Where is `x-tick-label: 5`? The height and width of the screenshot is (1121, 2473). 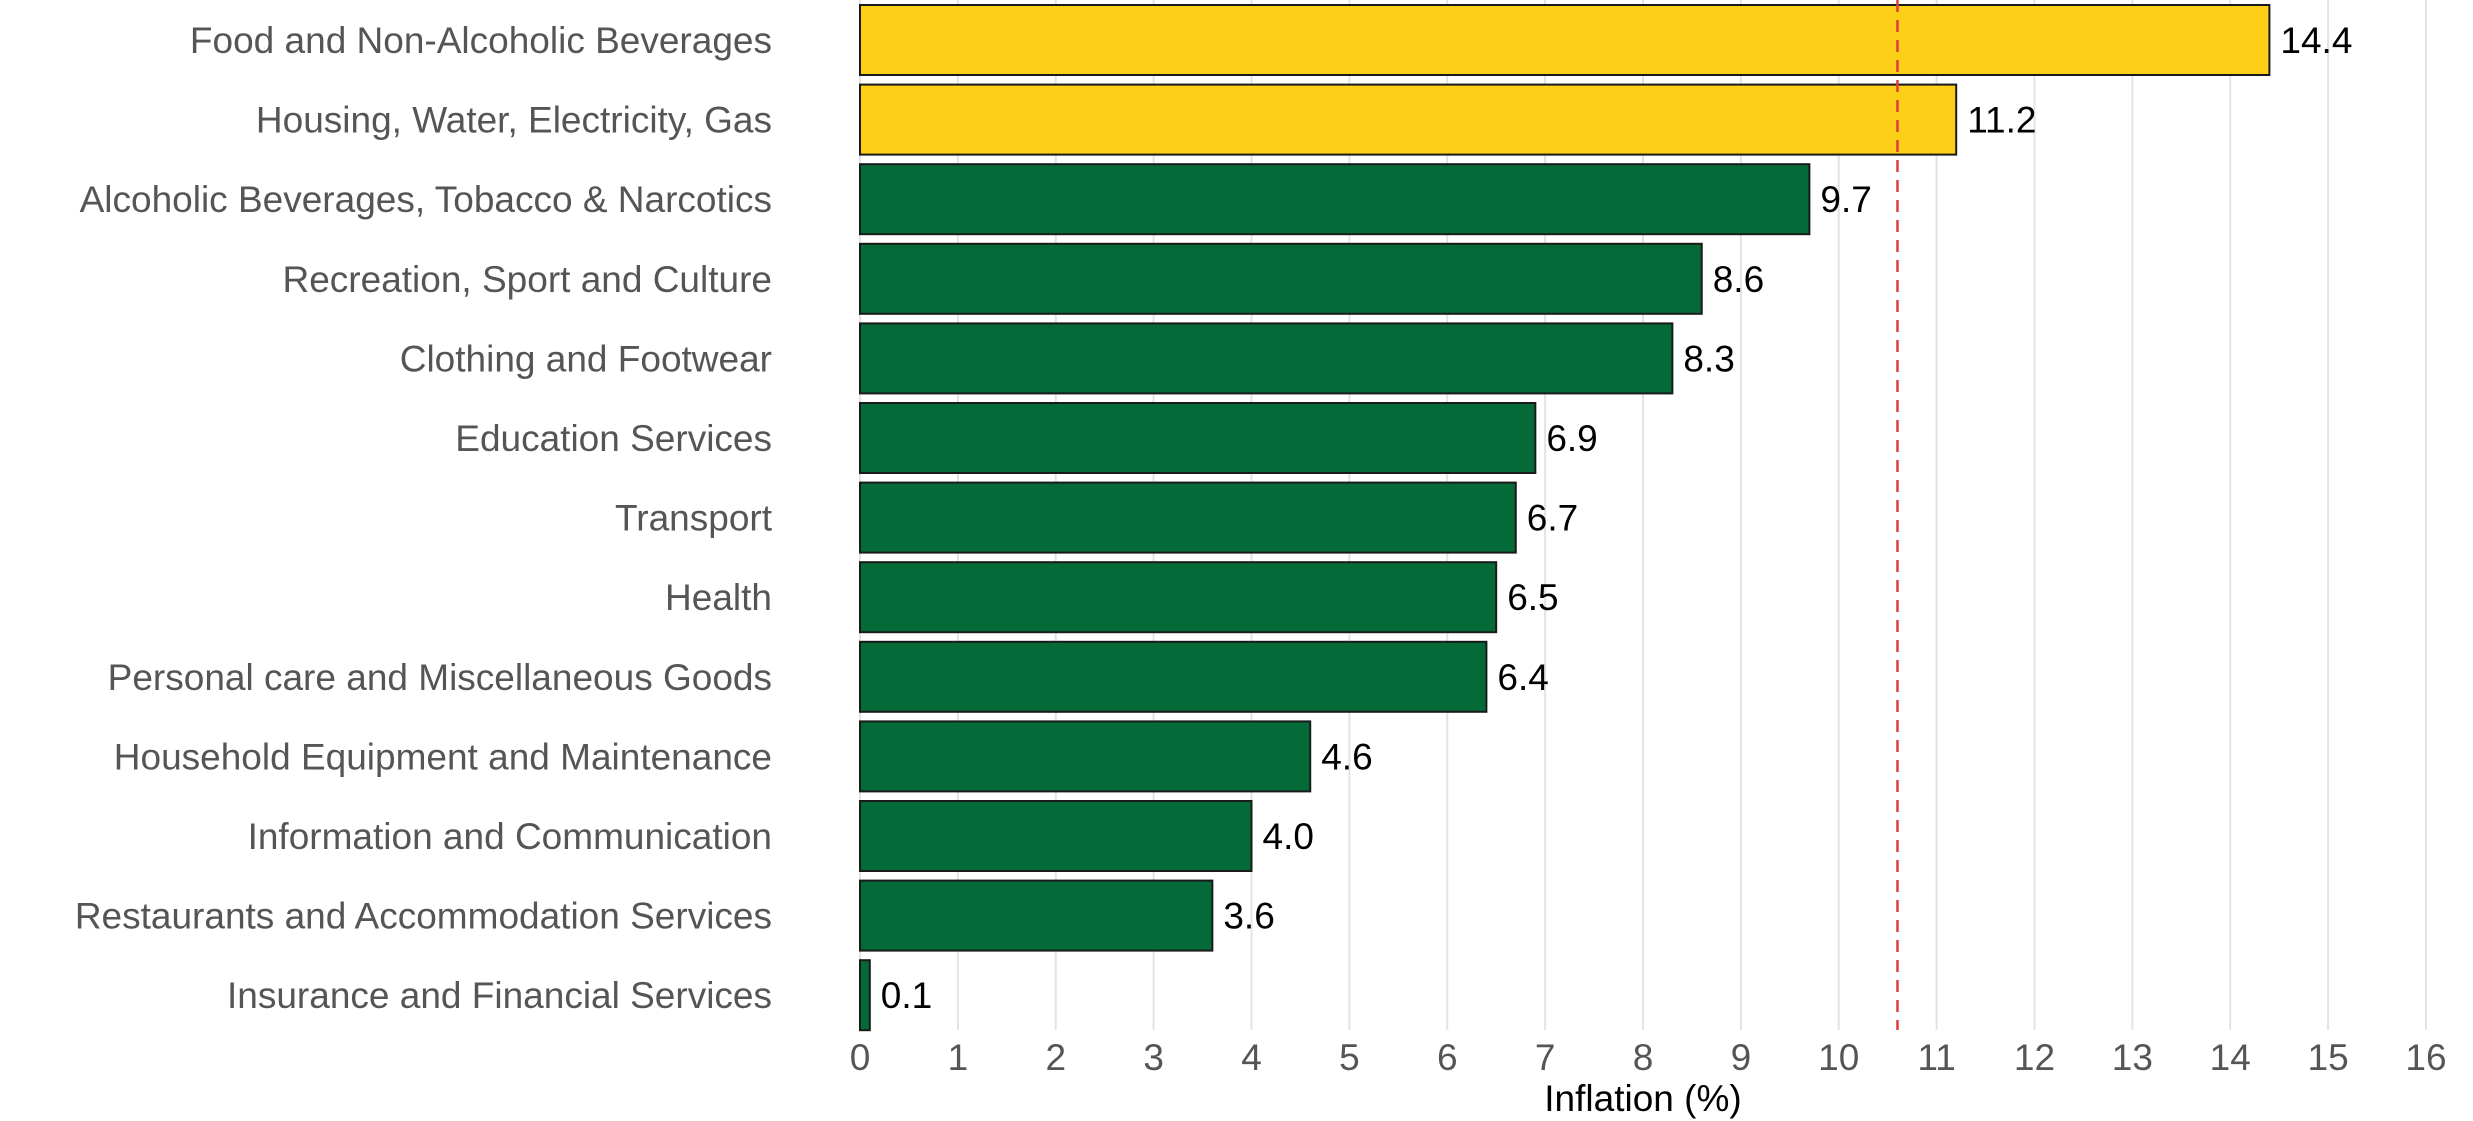
x-tick-label: 5 is located at coordinates (1349, 1057).